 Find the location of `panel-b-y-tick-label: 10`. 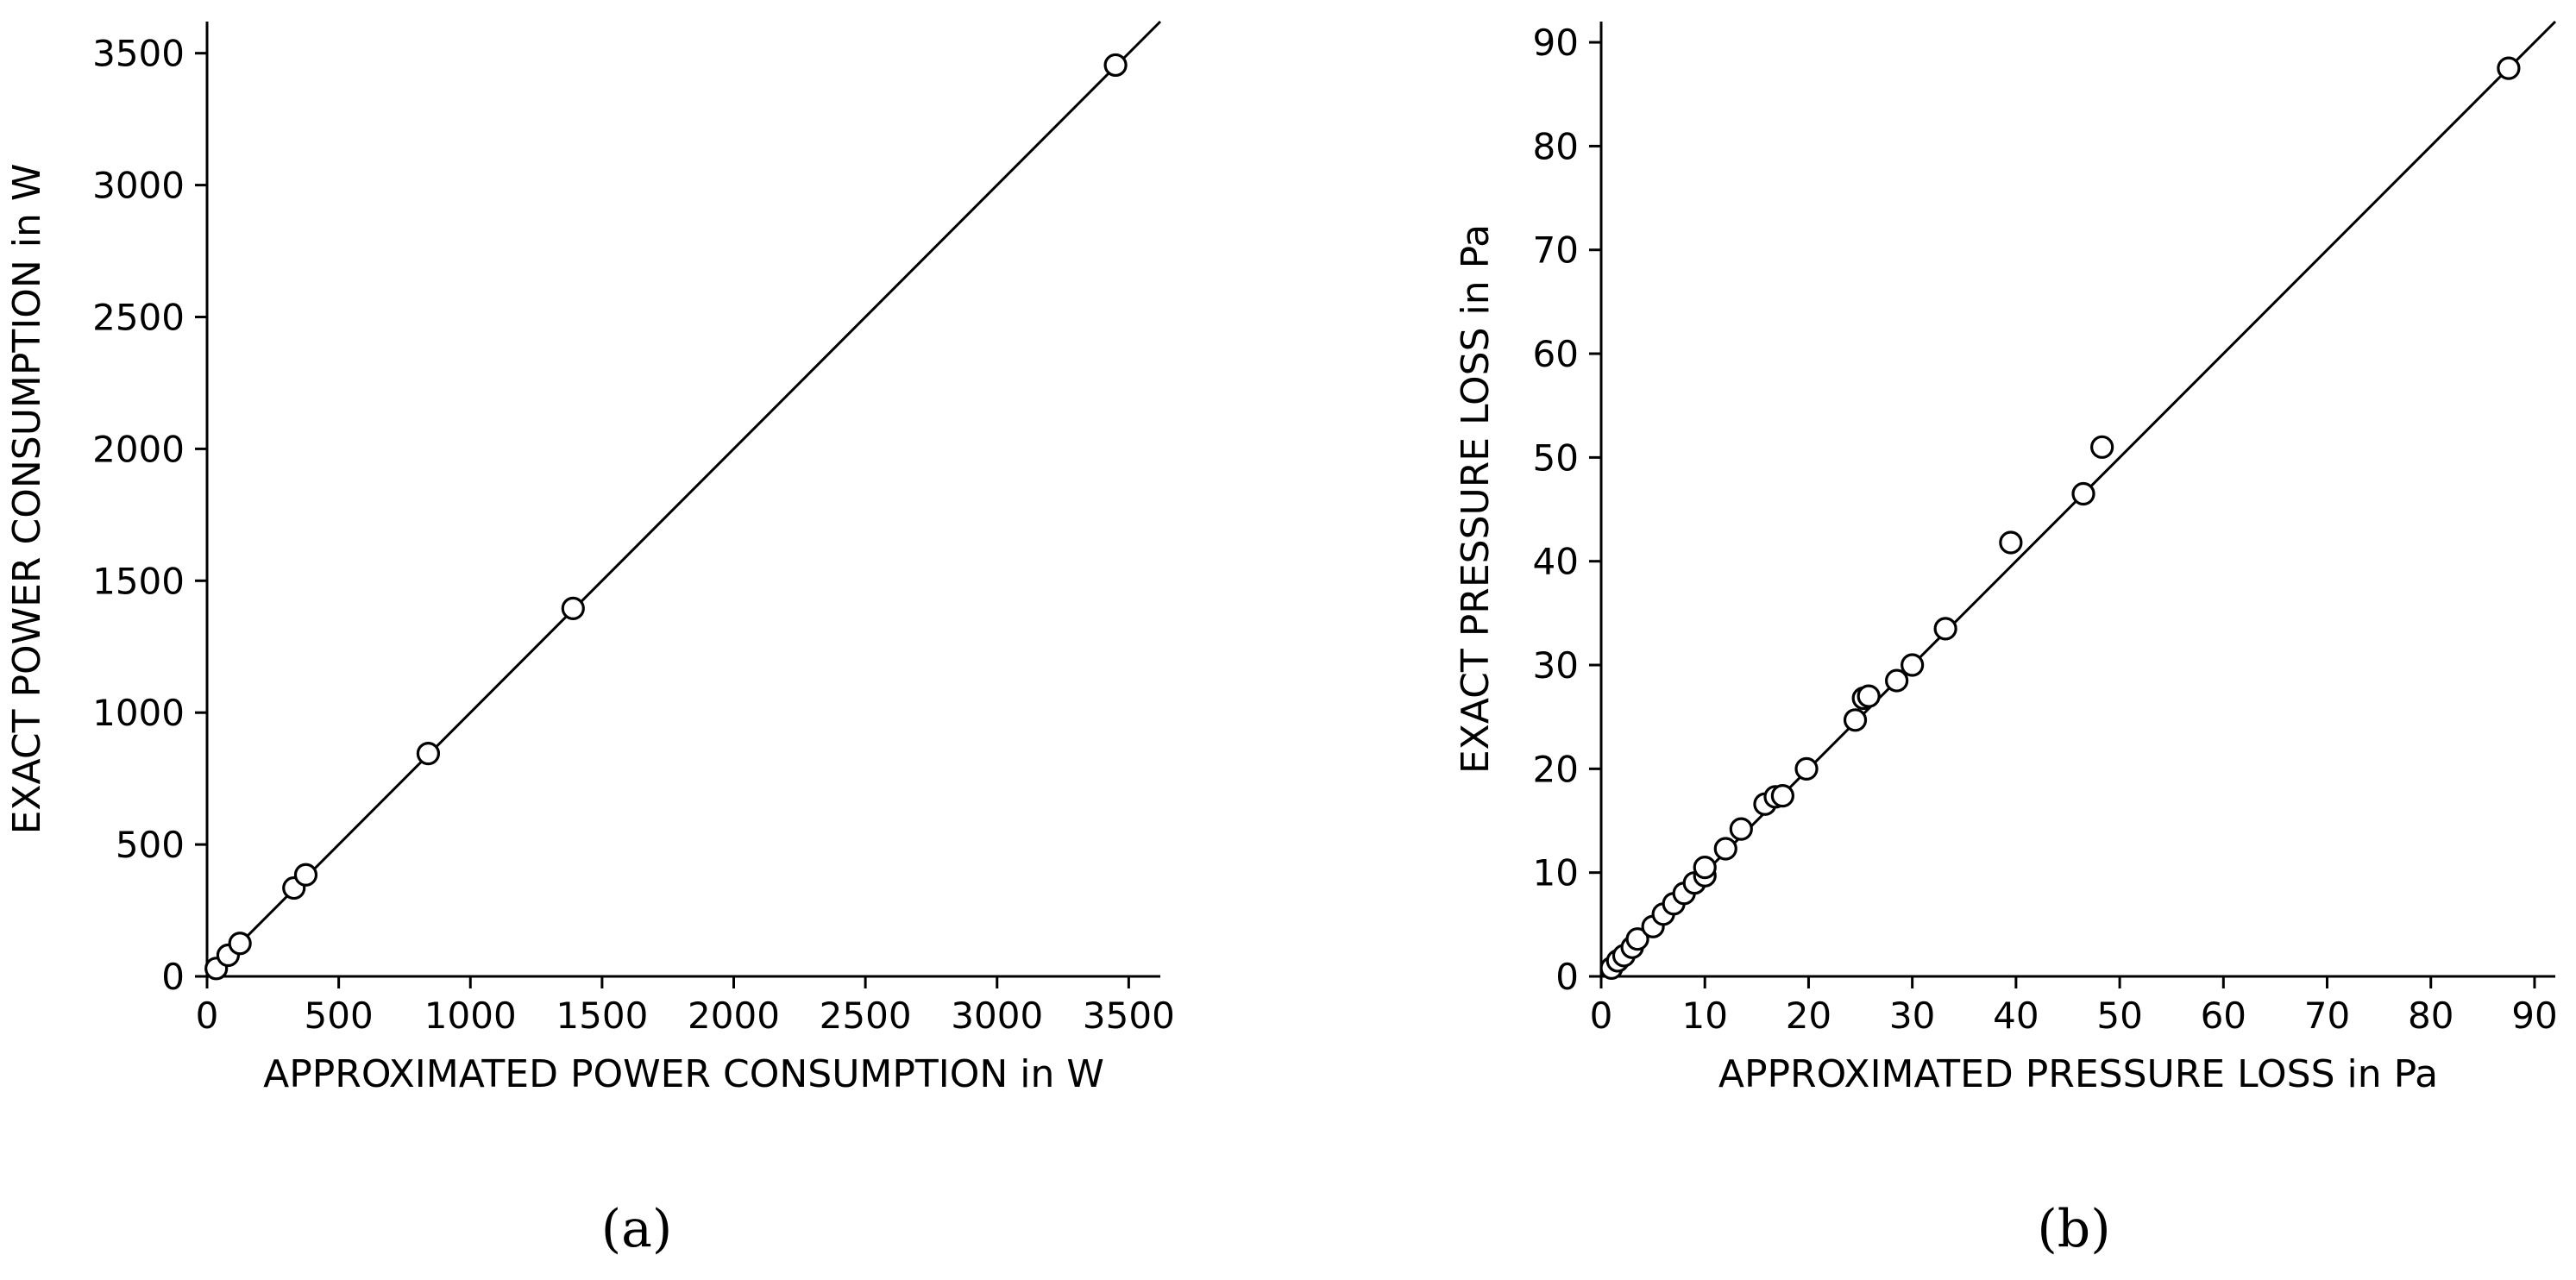

panel-b-y-tick-label: 10 is located at coordinates (1556, 873).